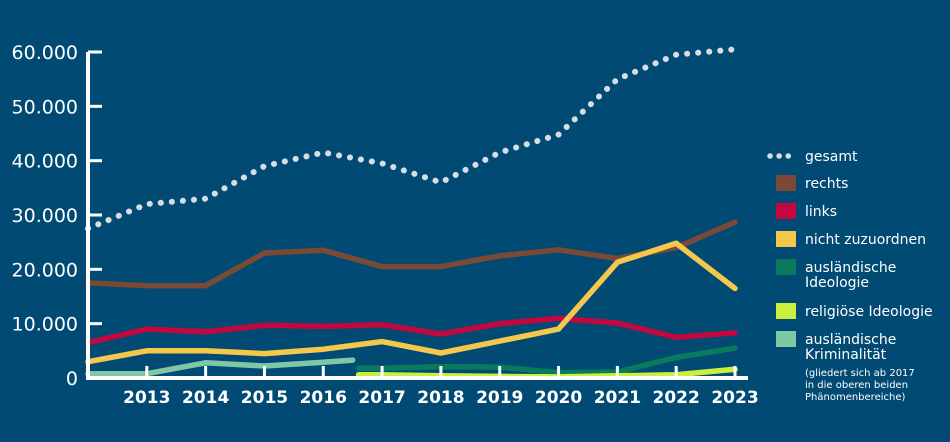 The height and width of the screenshot is (442, 950). Describe the element at coordinates (45, 216) in the screenshot. I see `y-tick-label: 30.000` at that location.